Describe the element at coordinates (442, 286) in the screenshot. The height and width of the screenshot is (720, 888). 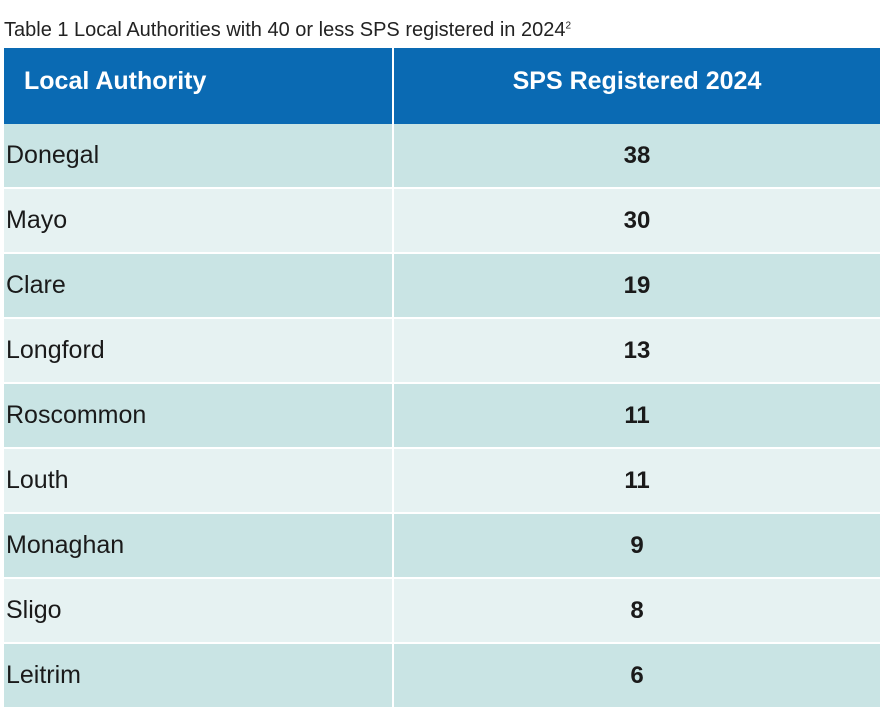
I see `table-row: Clare 19` at that location.